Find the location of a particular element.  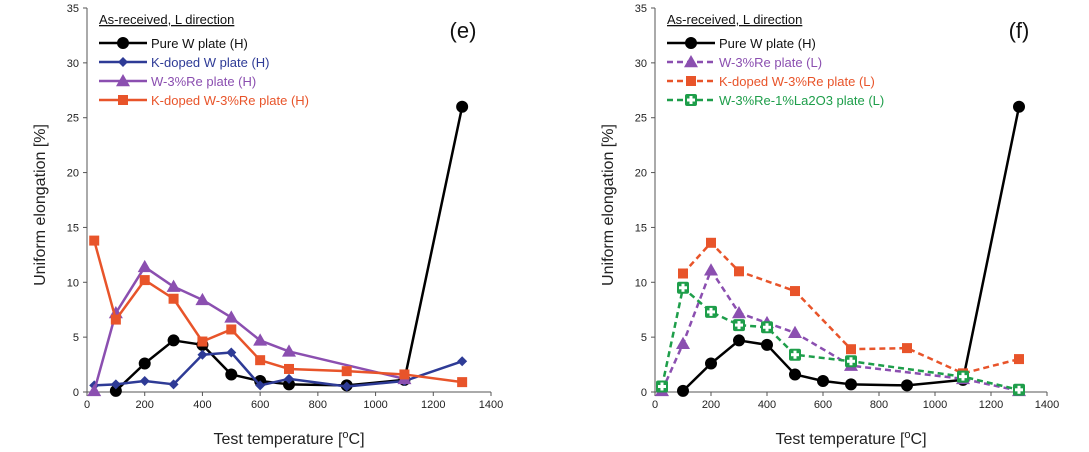

series-w-3-re-plate-h is located at coordinates (249, 328).